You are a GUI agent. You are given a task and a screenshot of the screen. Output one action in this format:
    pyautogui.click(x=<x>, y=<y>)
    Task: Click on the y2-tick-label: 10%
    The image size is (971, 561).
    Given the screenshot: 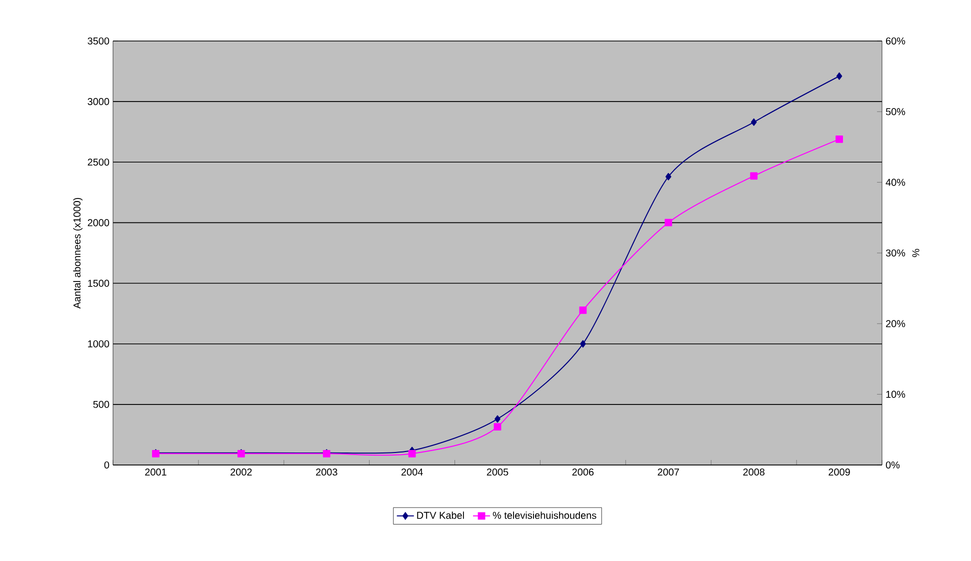 What is the action you would take?
    pyautogui.click(x=896, y=394)
    